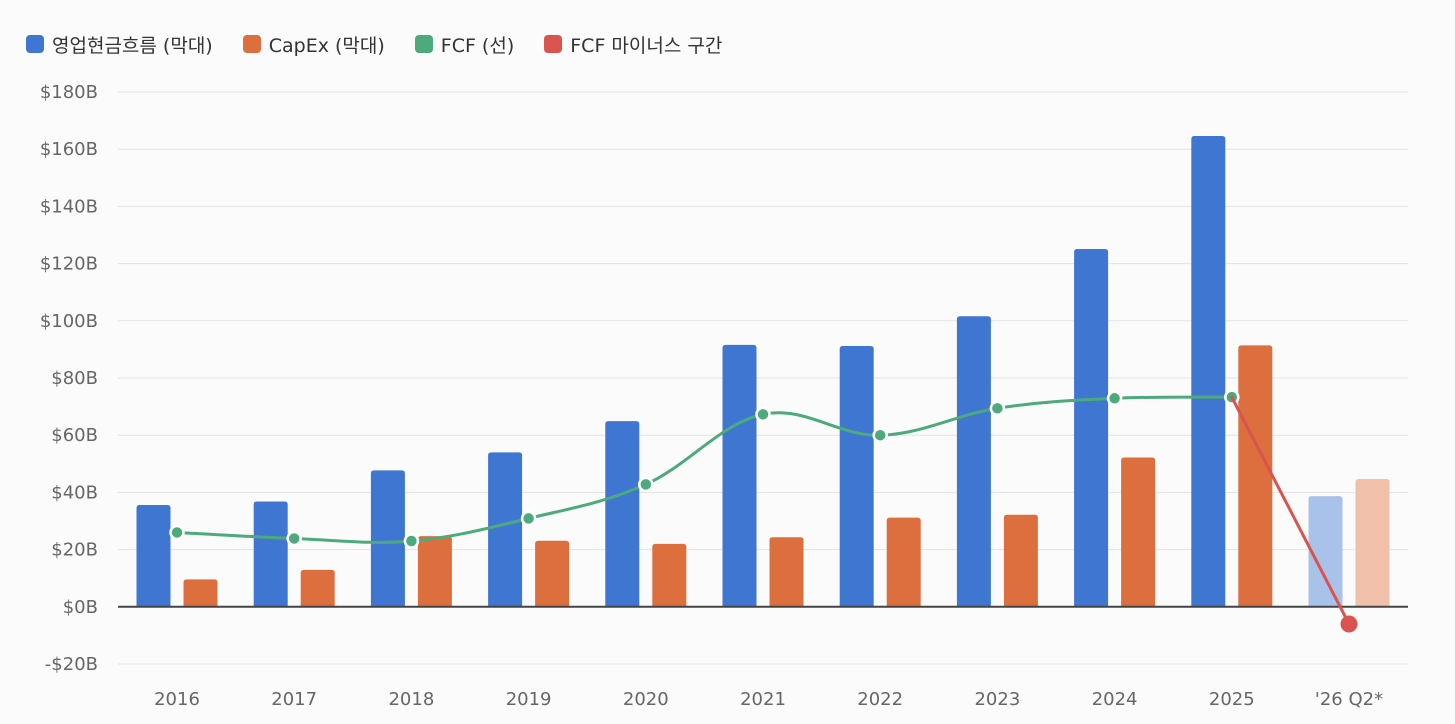 The height and width of the screenshot is (724, 1455). What do you see at coordinates (69, 264) in the screenshot?
I see `y-tick-label: $120B` at bounding box center [69, 264].